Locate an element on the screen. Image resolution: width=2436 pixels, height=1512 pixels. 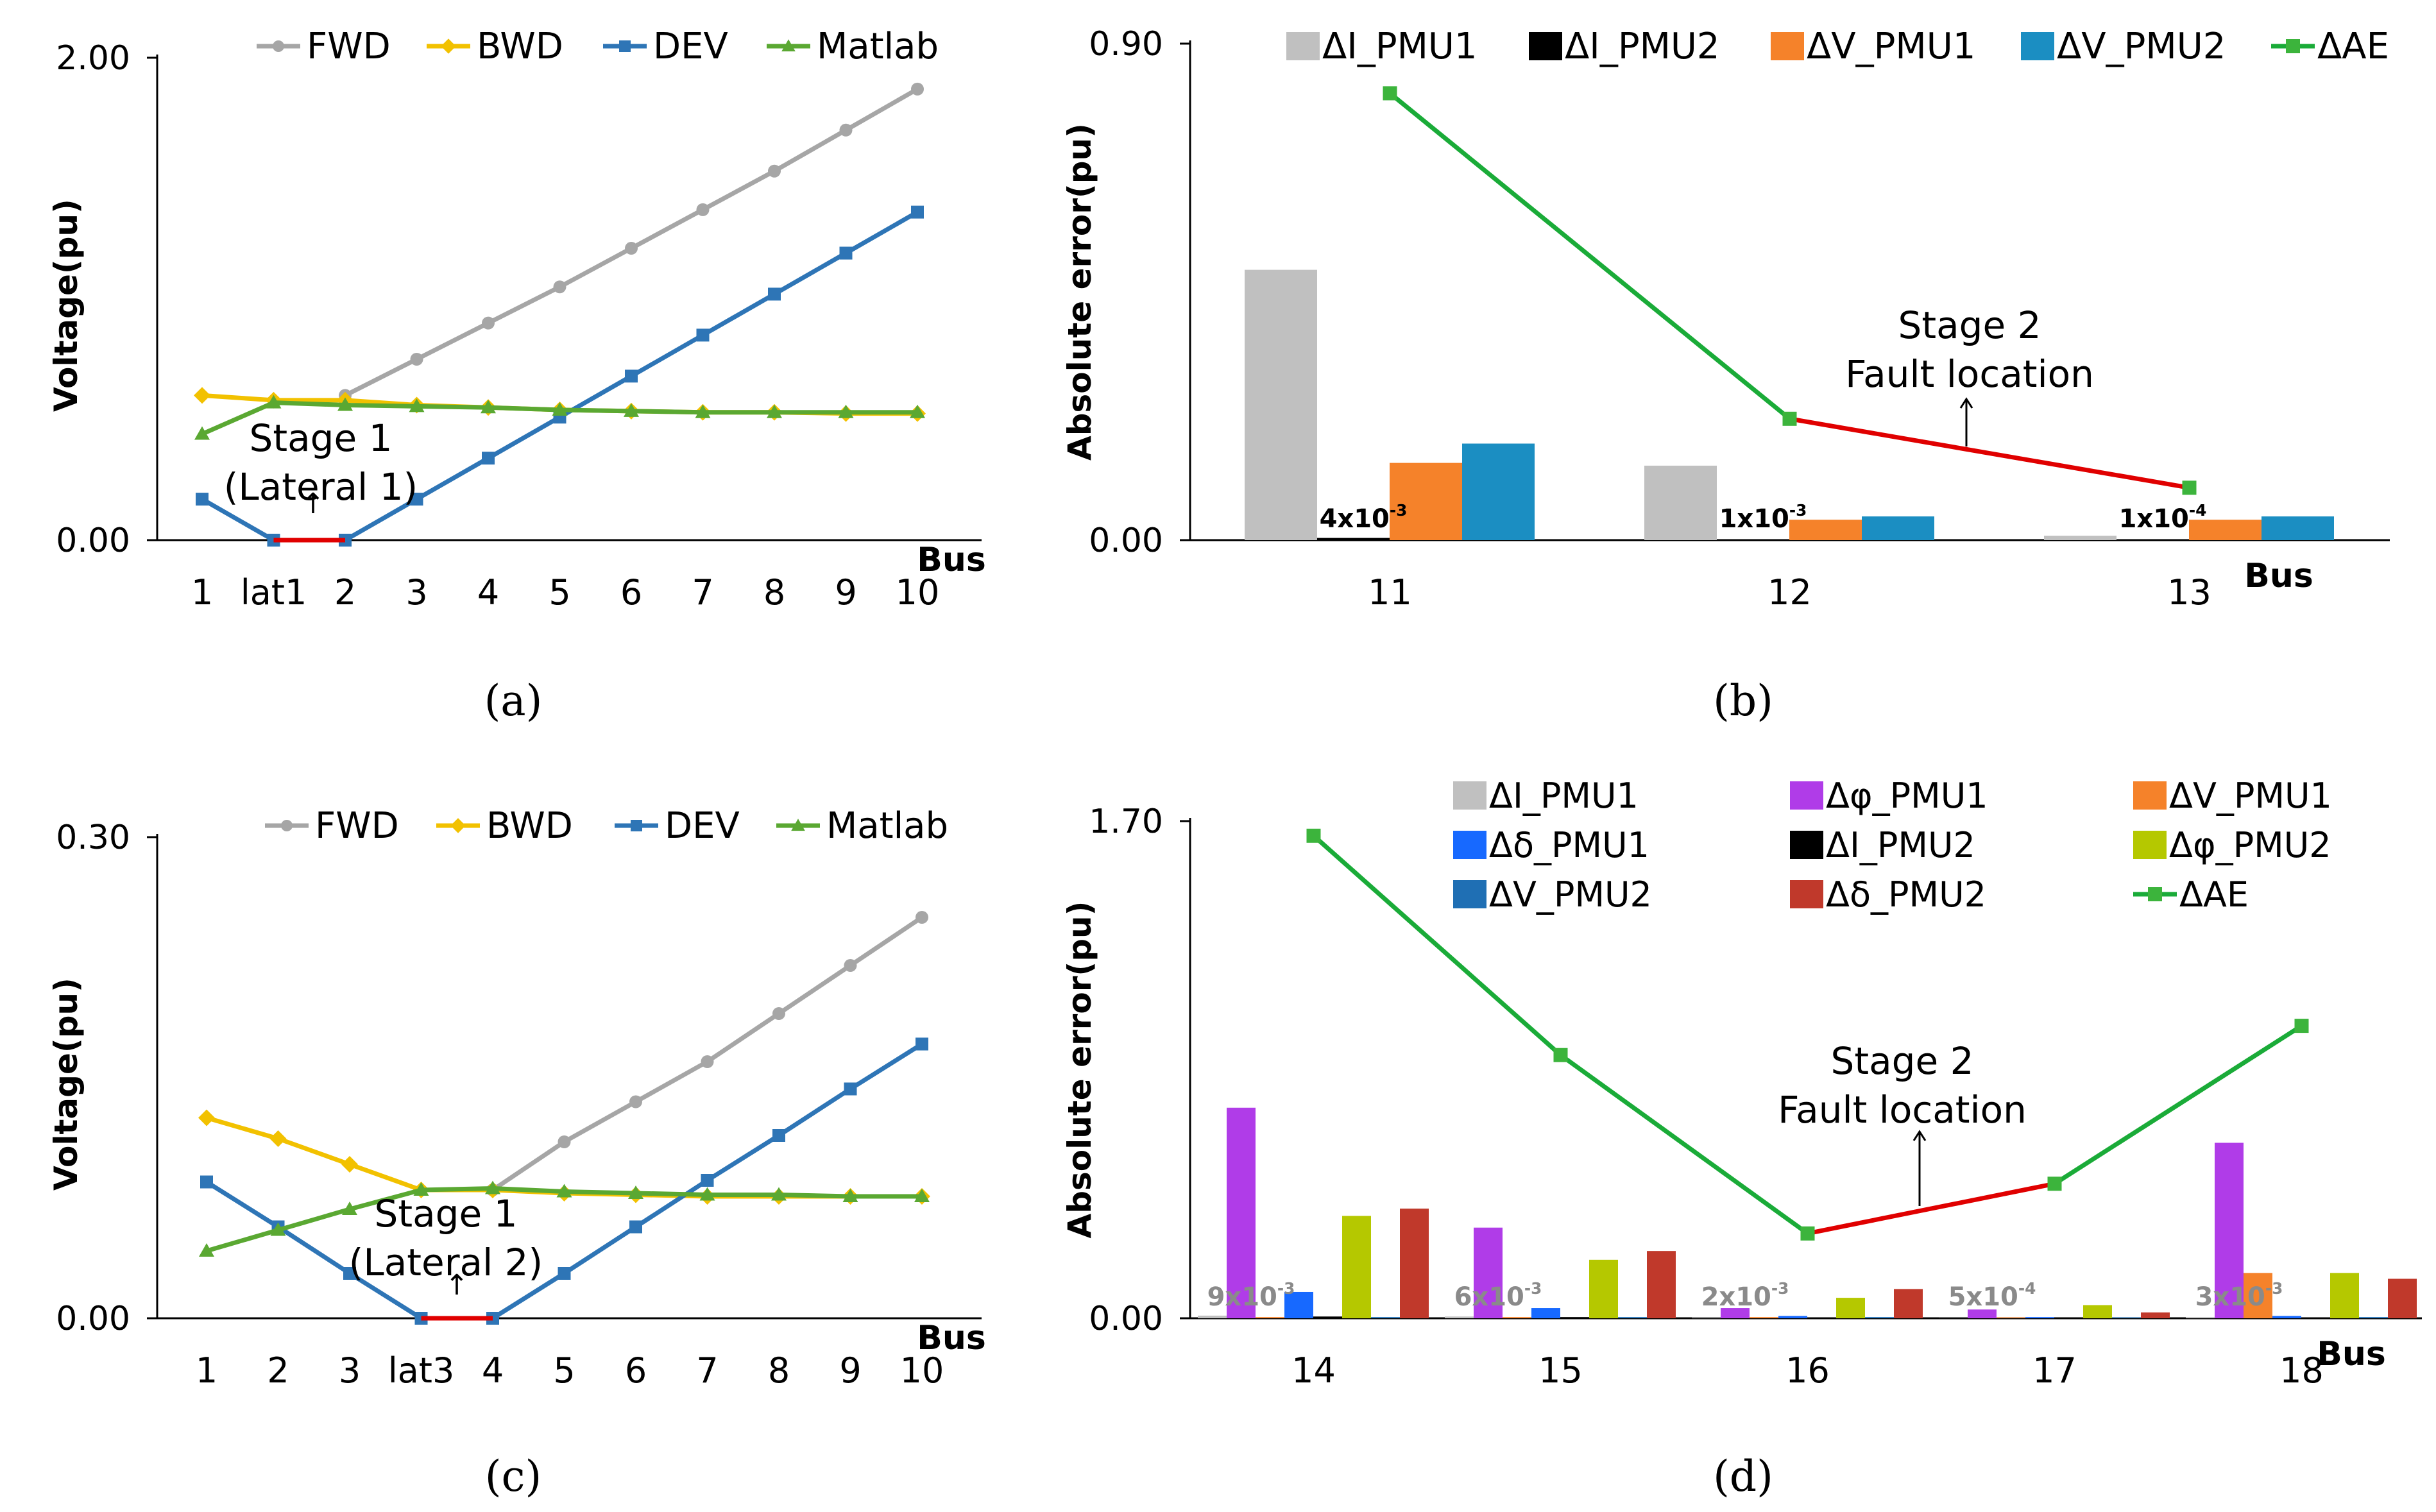
panel-label: (a) is located at coordinates (513, 701).